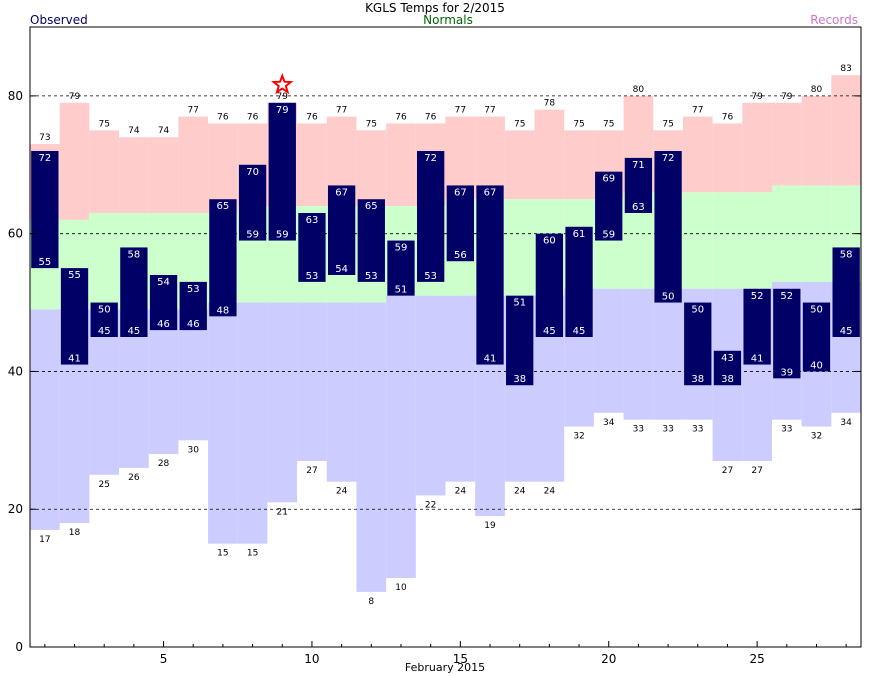  I want to click on observed-high-label: 53, so click(193, 289).